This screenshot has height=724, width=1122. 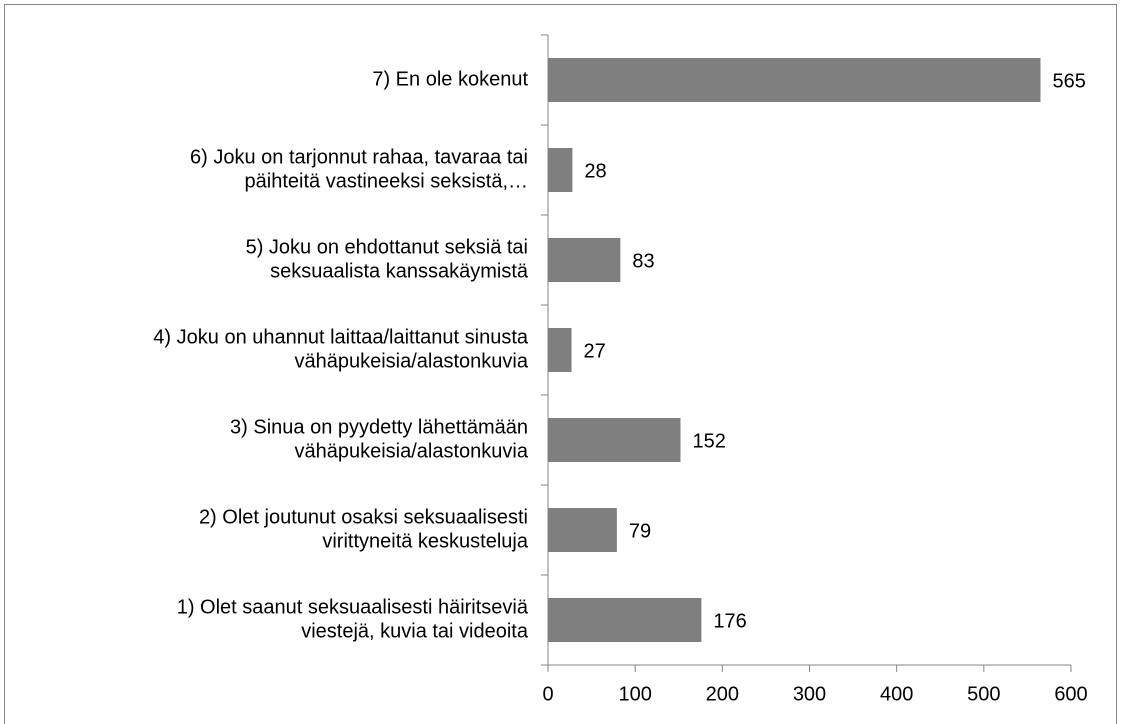 What do you see at coordinates (399, 271) in the screenshot?
I see `y-tick-label: seksuaalista kanssakäymistä` at bounding box center [399, 271].